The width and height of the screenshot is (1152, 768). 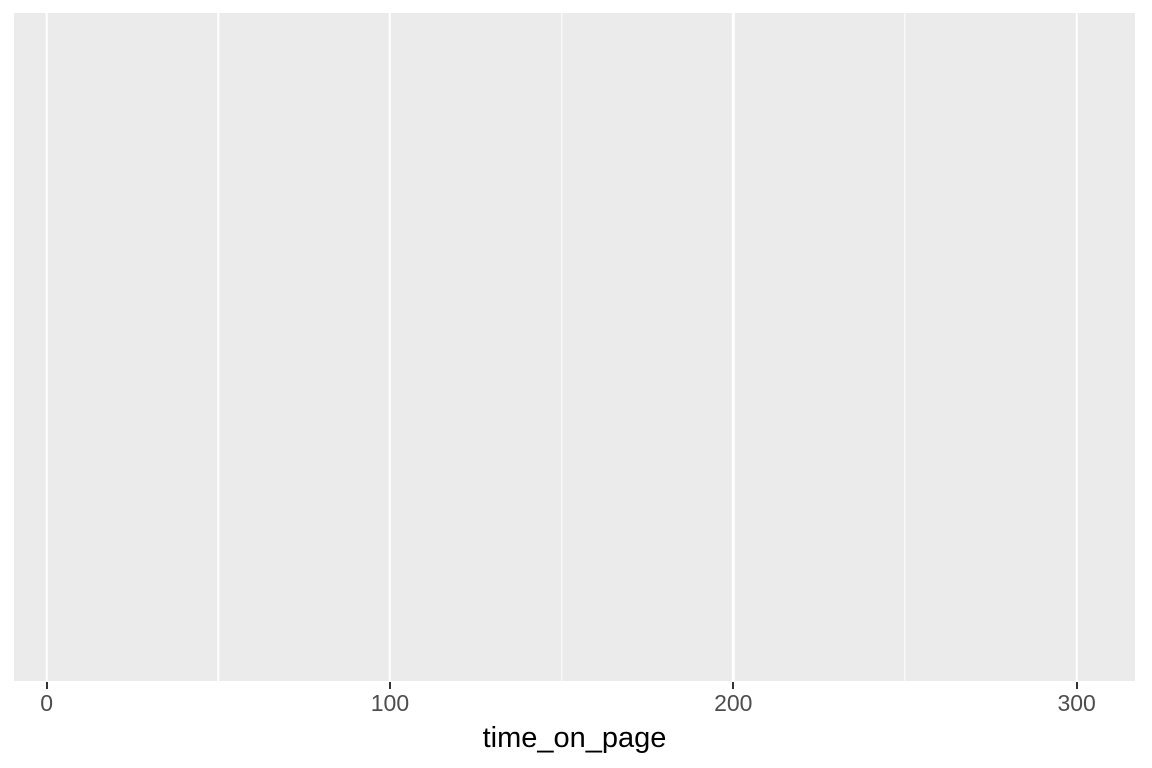 What do you see at coordinates (574, 701) in the screenshot?
I see `x-axis: 0 100 200 300` at bounding box center [574, 701].